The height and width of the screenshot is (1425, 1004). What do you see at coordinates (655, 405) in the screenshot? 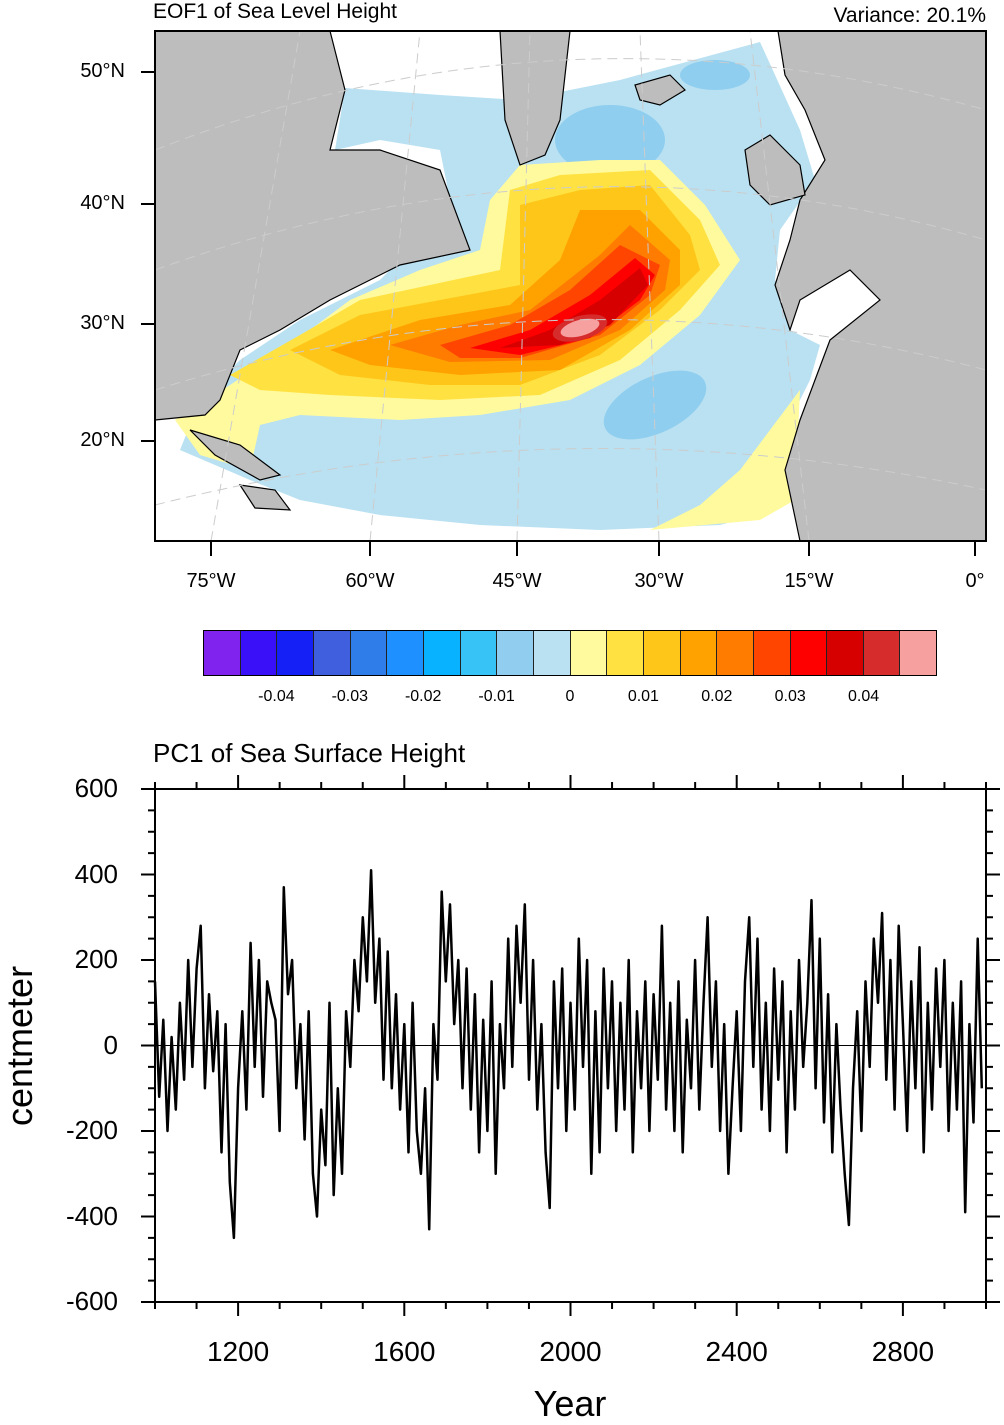
I see `negative-anomaly-south` at bounding box center [655, 405].